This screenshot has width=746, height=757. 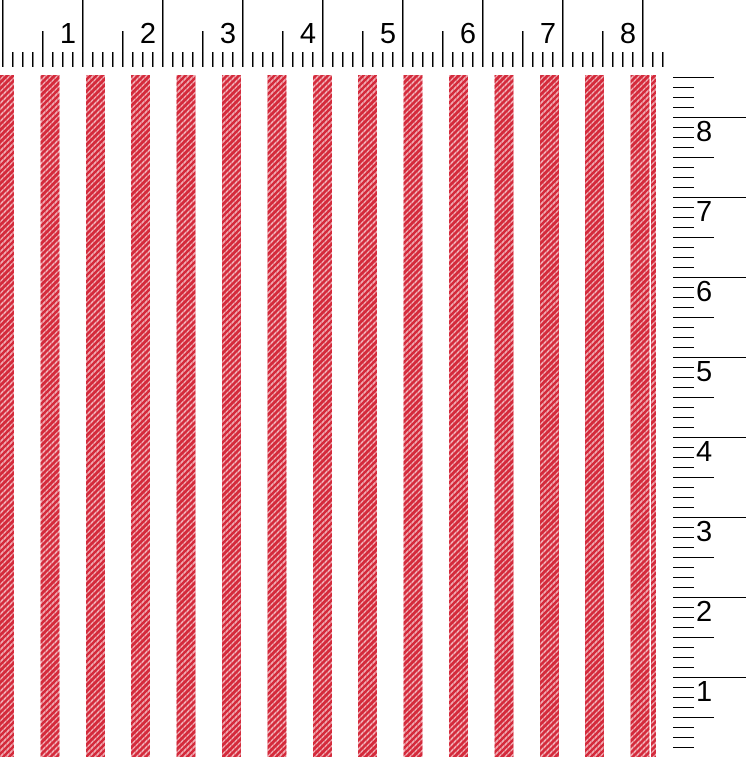 What do you see at coordinates (704, 292) in the screenshot?
I see `right-ruler-number: 6` at bounding box center [704, 292].